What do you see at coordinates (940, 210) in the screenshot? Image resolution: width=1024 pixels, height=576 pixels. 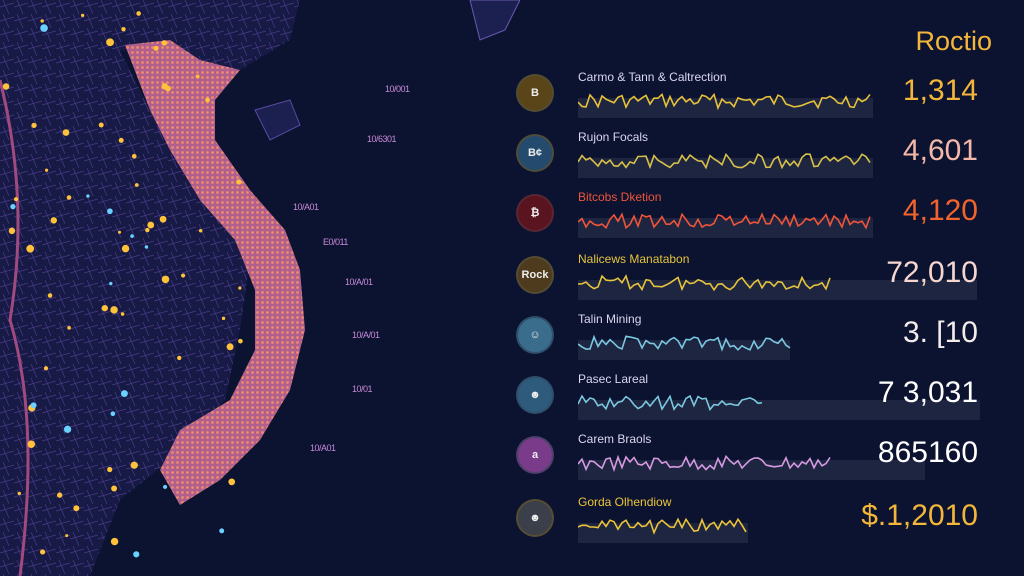 I see `row-value: 4,120` at bounding box center [940, 210].